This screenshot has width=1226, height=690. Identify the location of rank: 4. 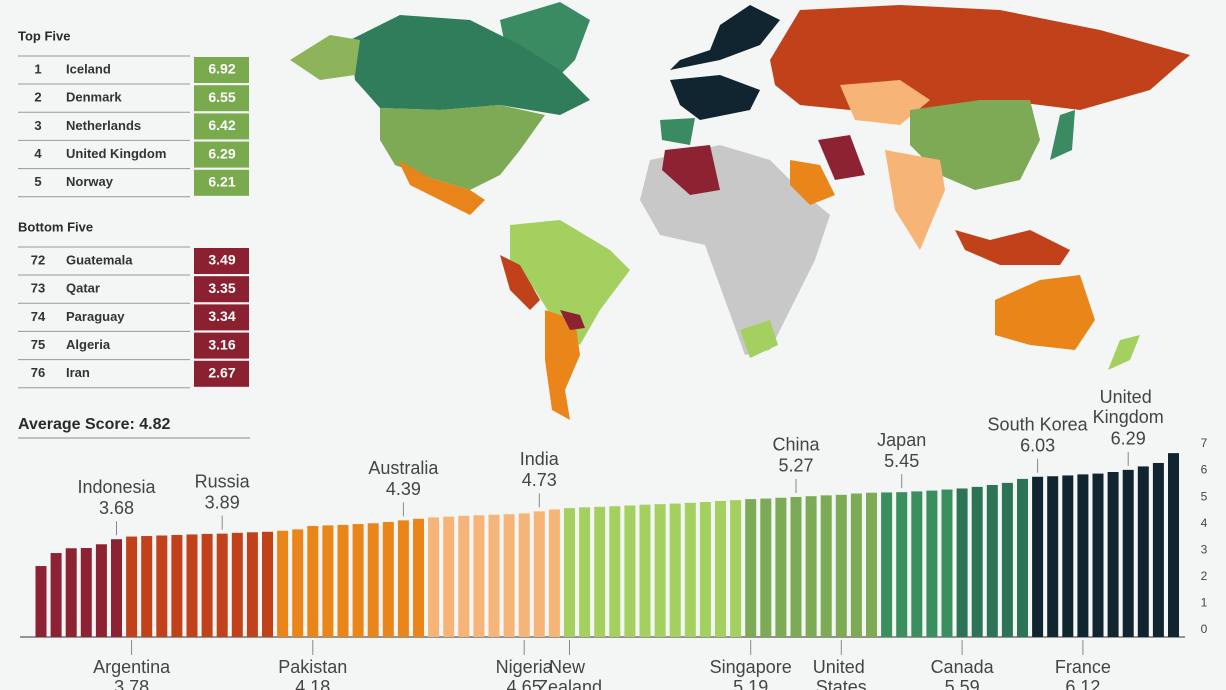
(38, 153).